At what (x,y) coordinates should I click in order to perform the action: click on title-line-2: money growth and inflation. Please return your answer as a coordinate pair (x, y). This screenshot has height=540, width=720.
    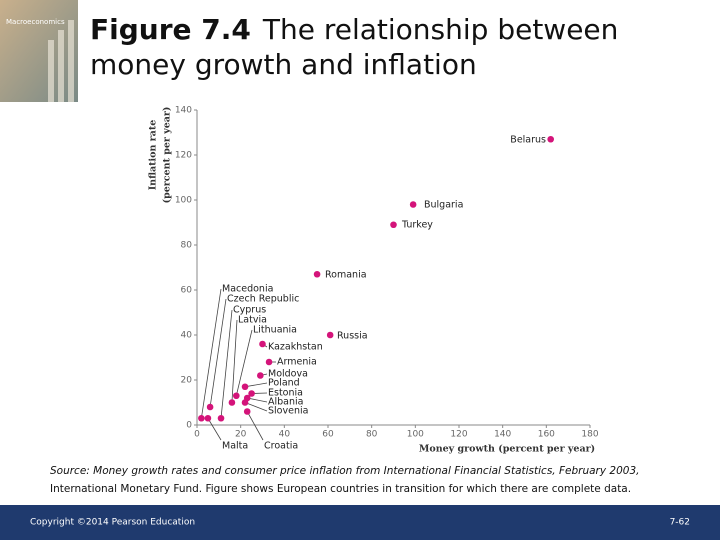
    Looking at the image, I should click on (283, 64).